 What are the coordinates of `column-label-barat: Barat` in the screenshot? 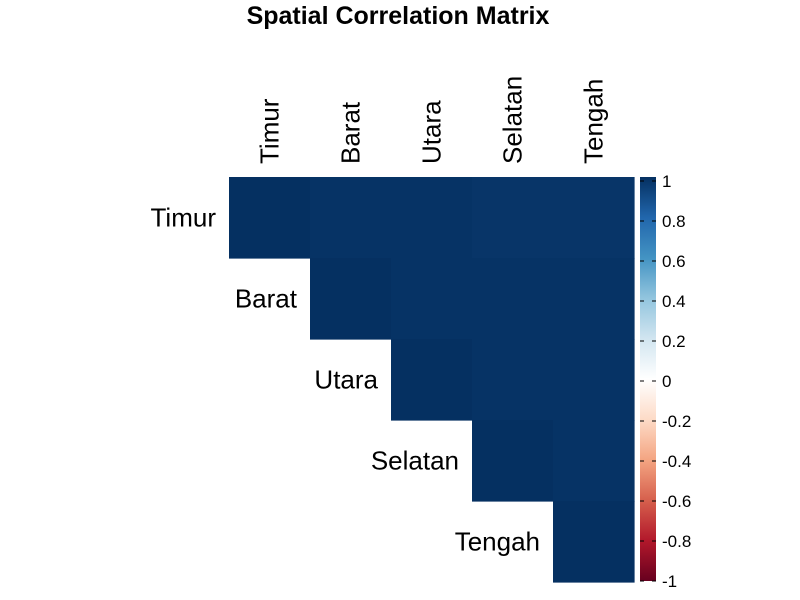 It's located at (351, 132).